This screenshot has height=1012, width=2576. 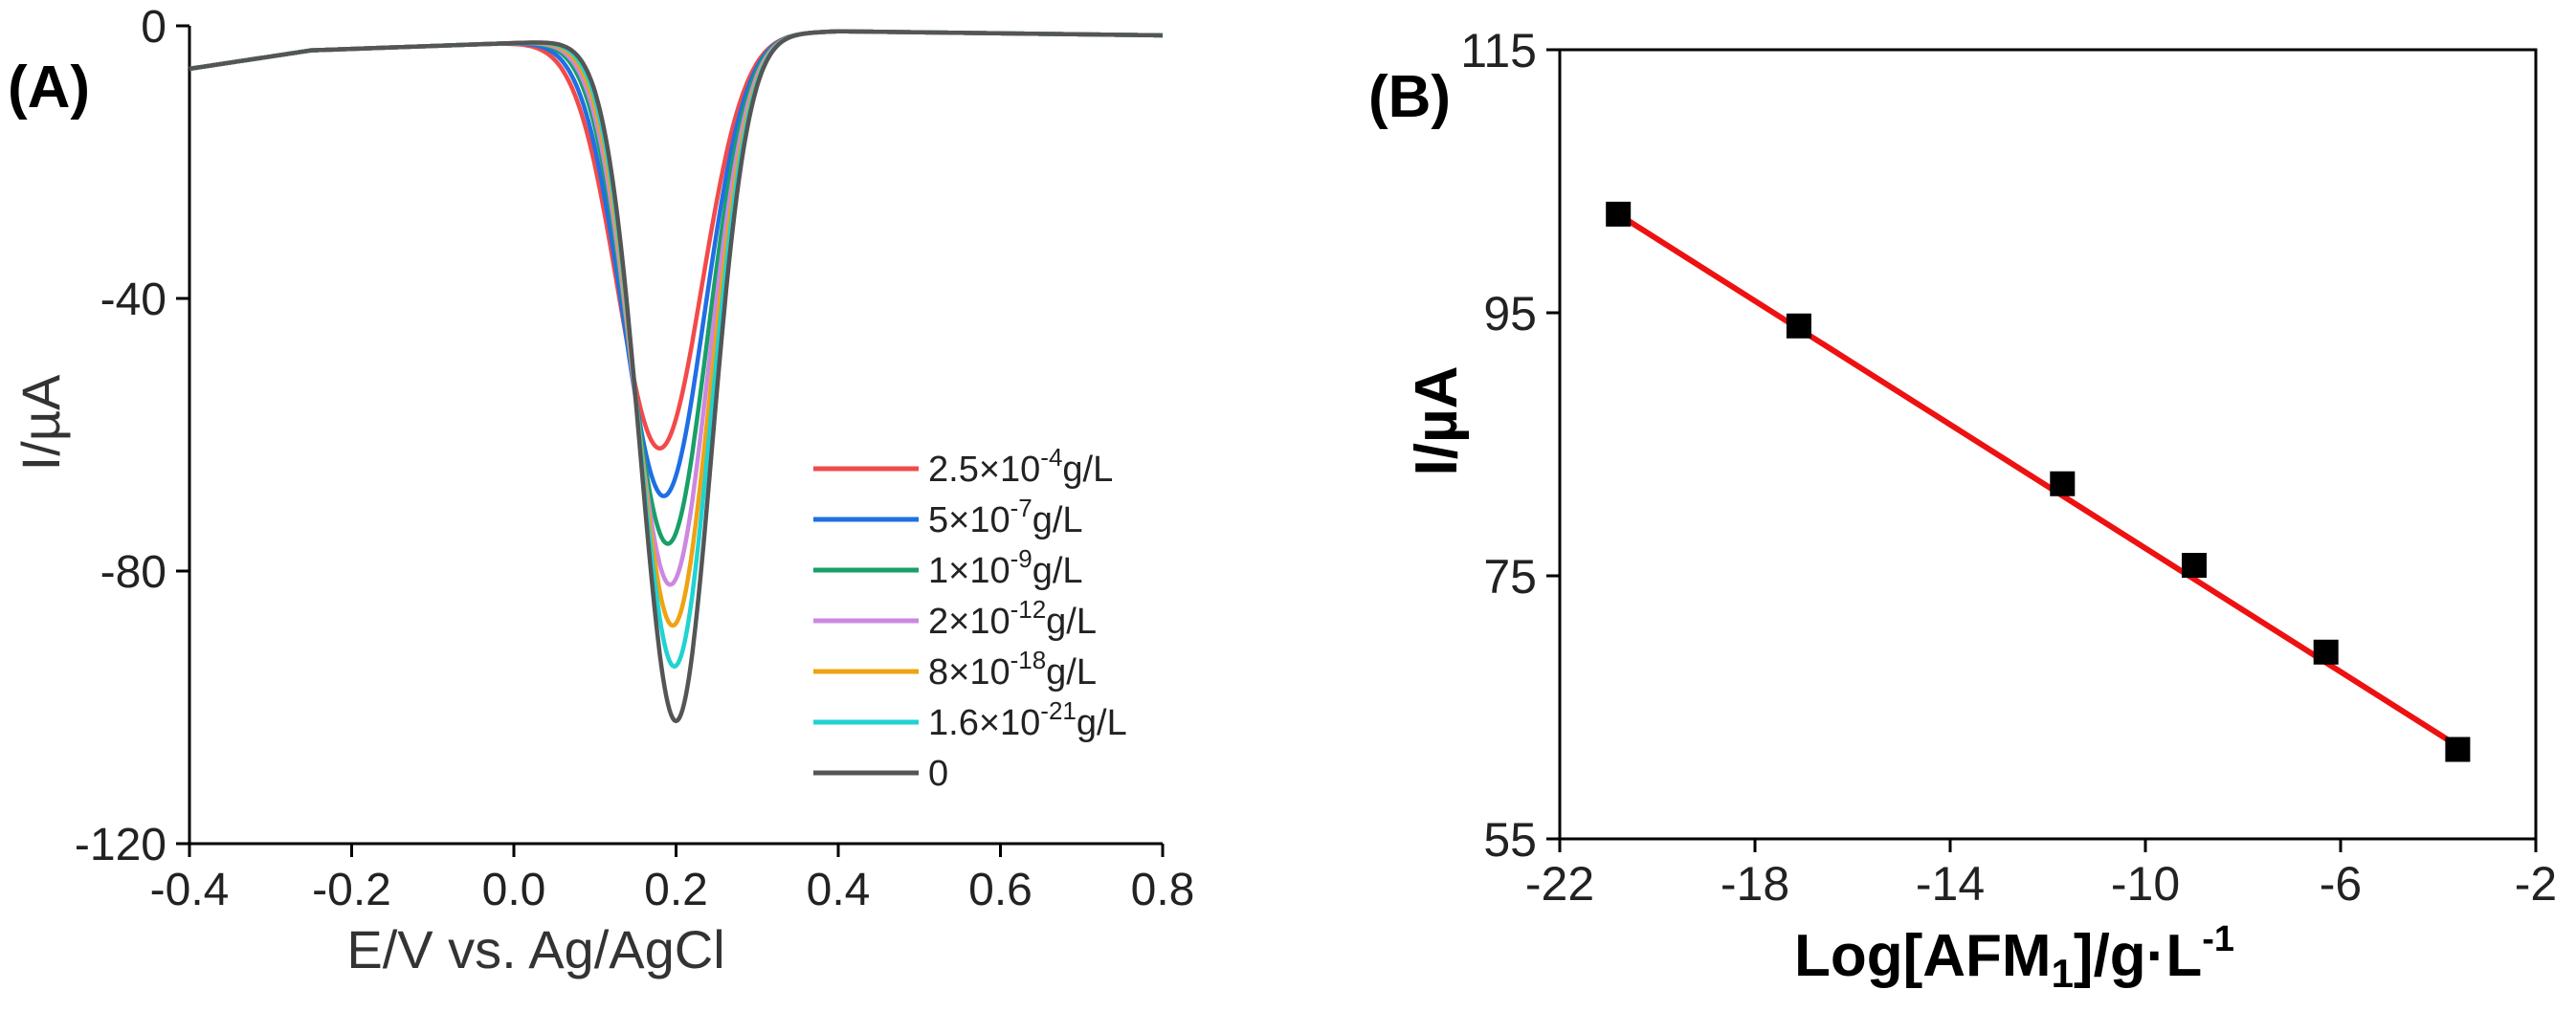 What do you see at coordinates (1012, 618) in the screenshot?
I see `legend-label-3: 2×10-12g/L` at bounding box center [1012, 618].